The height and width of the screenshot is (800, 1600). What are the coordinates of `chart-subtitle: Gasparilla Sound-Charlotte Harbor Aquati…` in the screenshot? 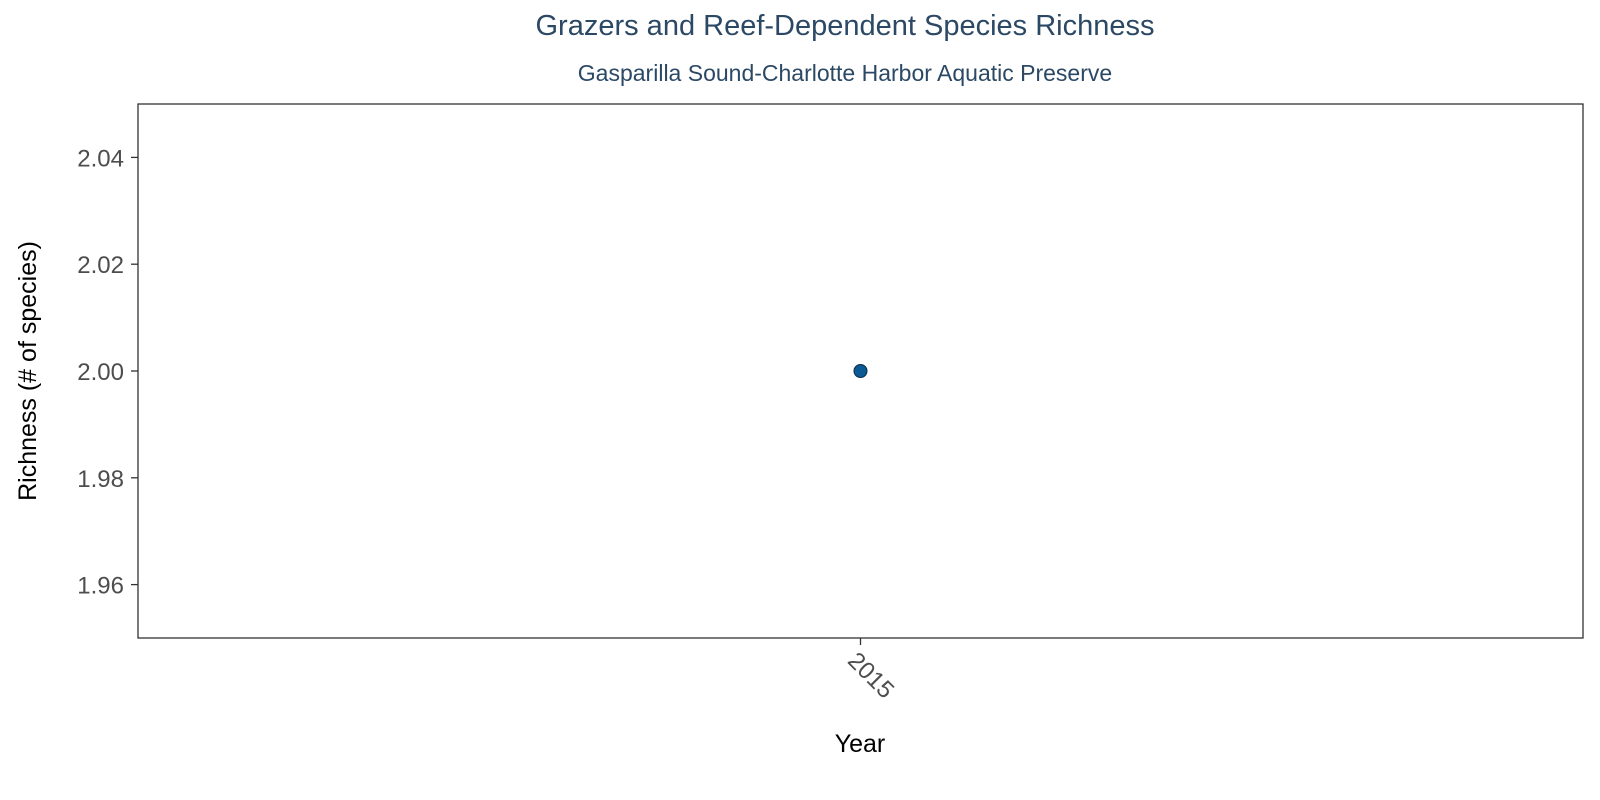 It's located at (845, 73).